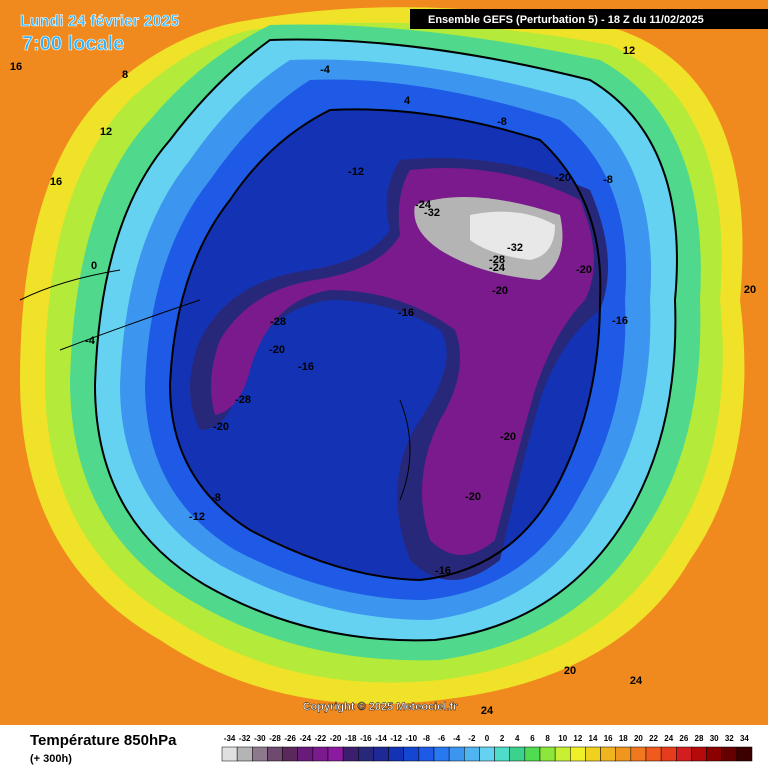  What do you see at coordinates (396, 738) in the screenshot?
I see `legend-label: -12` at bounding box center [396, 738].